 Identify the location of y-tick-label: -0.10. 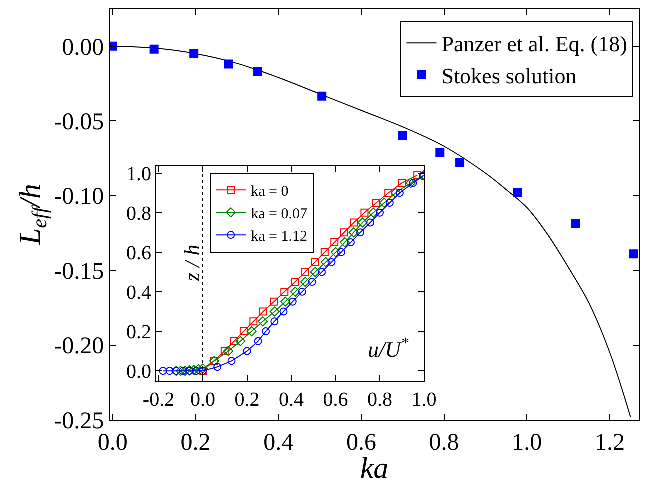
(79, 197).